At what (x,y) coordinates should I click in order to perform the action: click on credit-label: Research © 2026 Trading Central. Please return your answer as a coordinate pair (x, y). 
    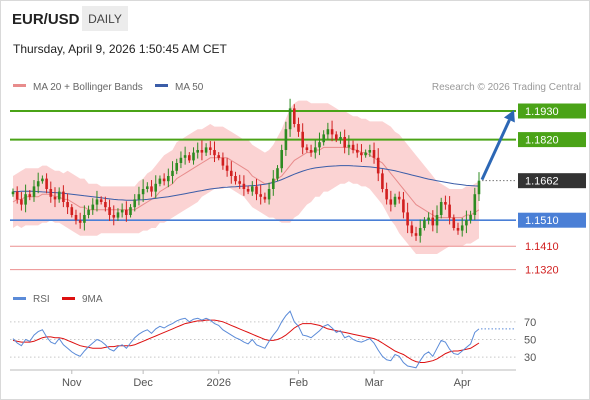
    Looking at the image, I should click on (506, 87).